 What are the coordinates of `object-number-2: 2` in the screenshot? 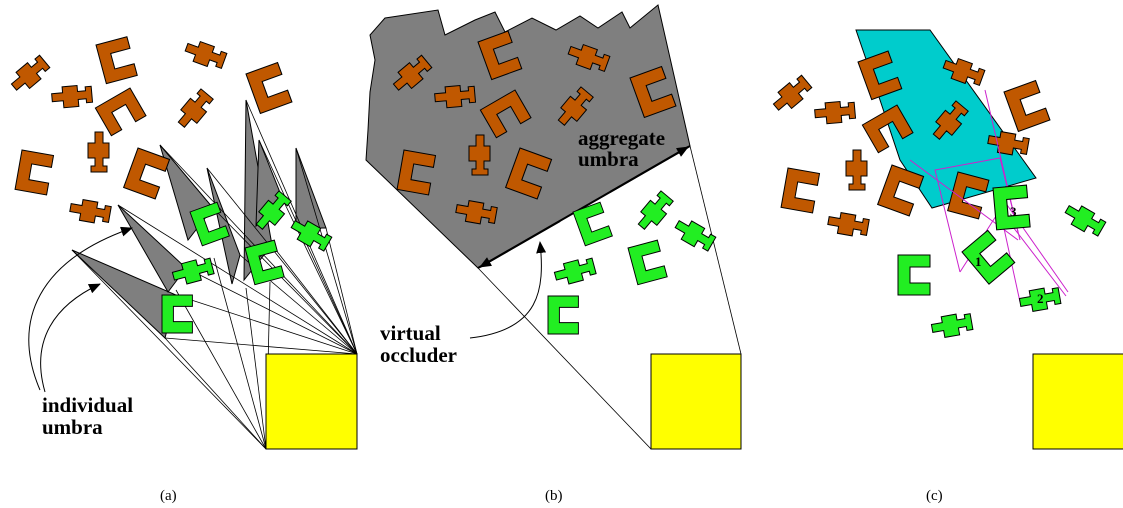 It's located at (1040, 298).